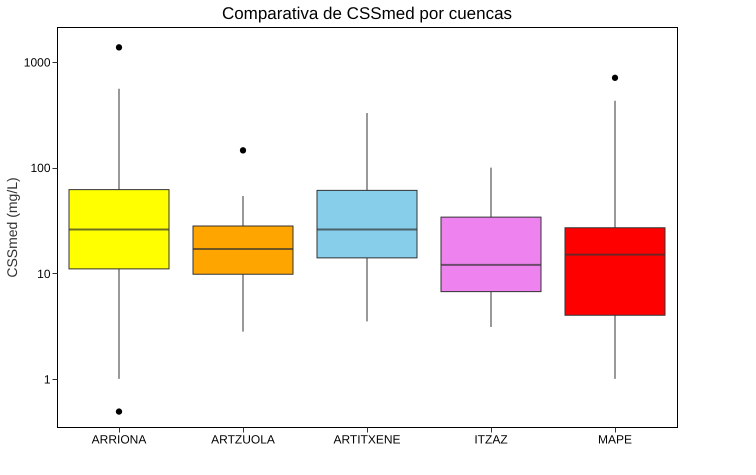  Describe the element at coordinates (47, 379) in the screenshot. I see `y-tick-label: 1` at that location.